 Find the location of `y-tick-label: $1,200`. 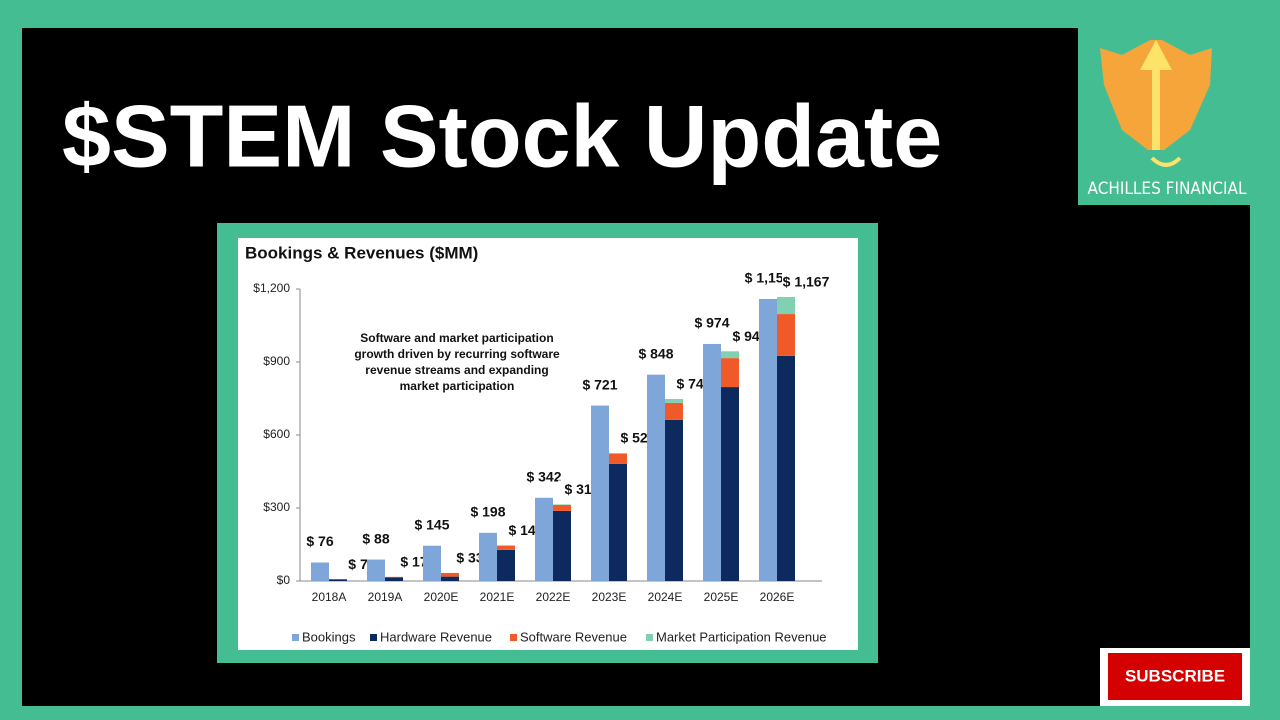

y-tick-label: $1,200 is located at coordinates (271, 288).